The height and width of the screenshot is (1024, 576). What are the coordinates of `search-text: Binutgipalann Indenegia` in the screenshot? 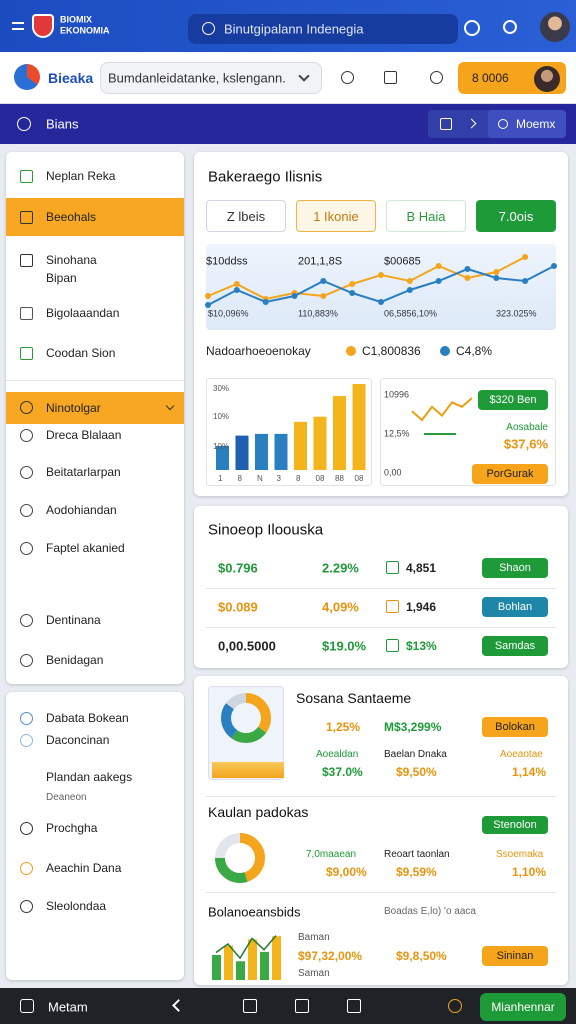 It's located at (294, 29).